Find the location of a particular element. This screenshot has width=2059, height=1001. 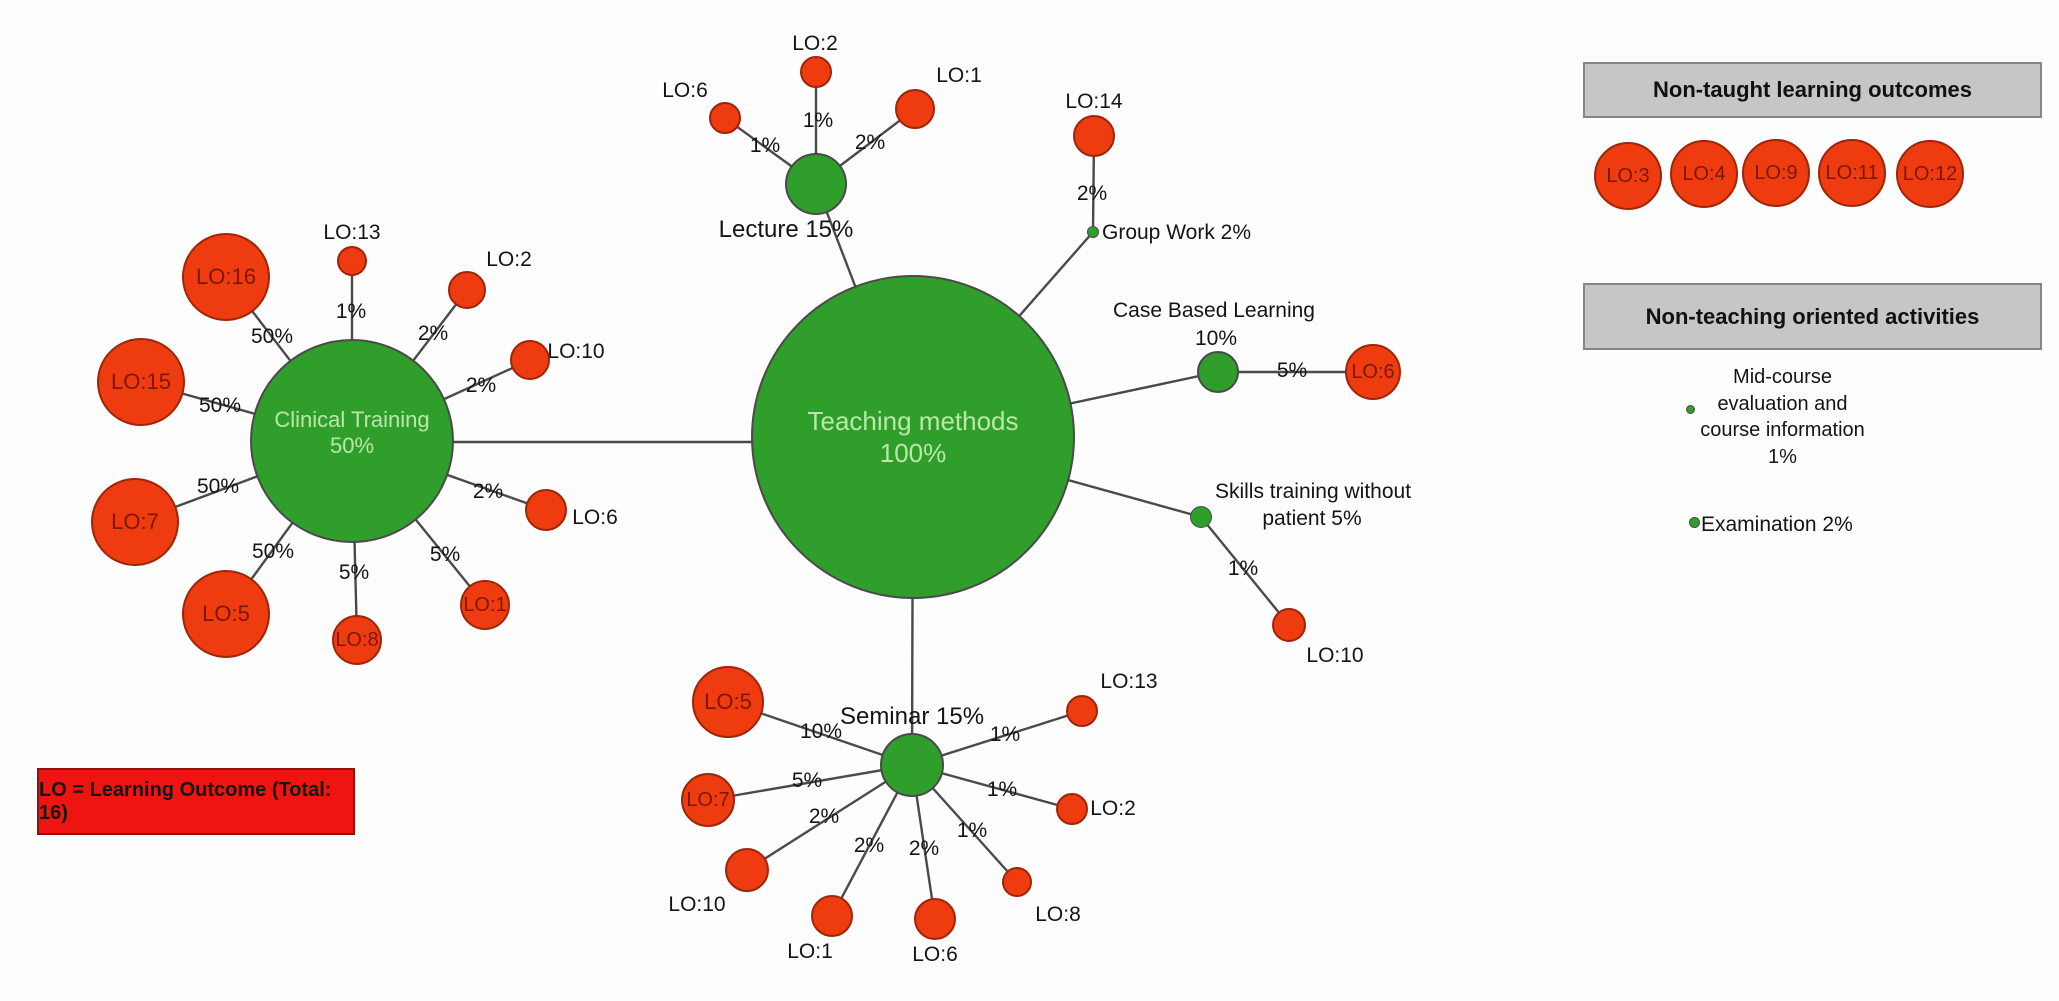

midcourse-line2: evaluation and is located at coordinates (1782, 403).